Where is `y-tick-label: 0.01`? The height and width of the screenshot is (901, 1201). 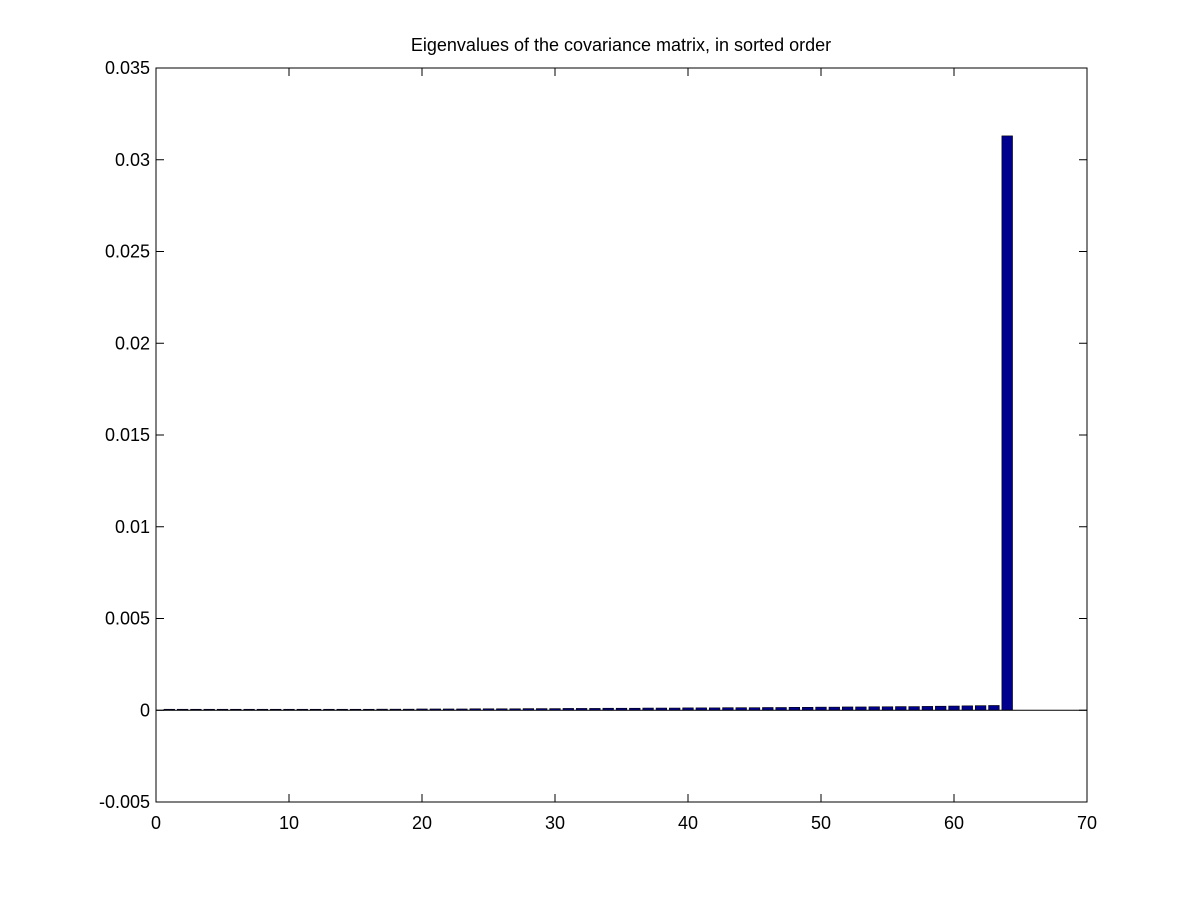 y-tick-label: 0.01 is located at coordinates (132, 527).